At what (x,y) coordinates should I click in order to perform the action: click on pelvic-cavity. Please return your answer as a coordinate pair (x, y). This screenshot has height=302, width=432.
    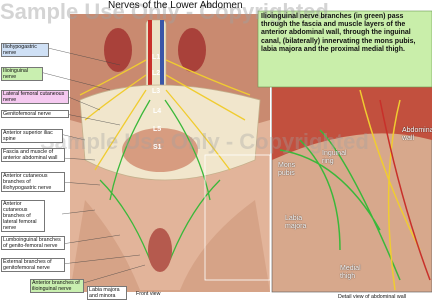
    Looking at the image, I should click on (160, 150).